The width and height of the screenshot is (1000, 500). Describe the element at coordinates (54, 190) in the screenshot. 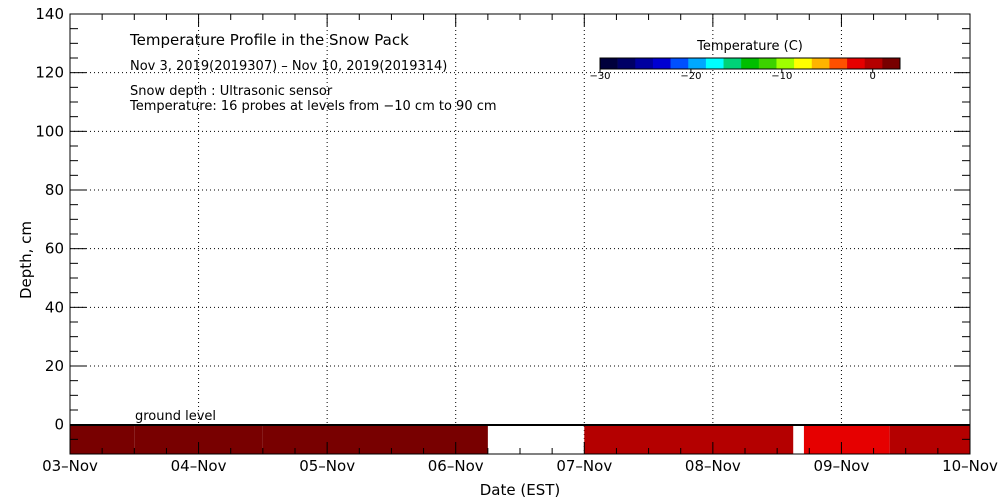

I see `y-tick-label: 80` at that location.